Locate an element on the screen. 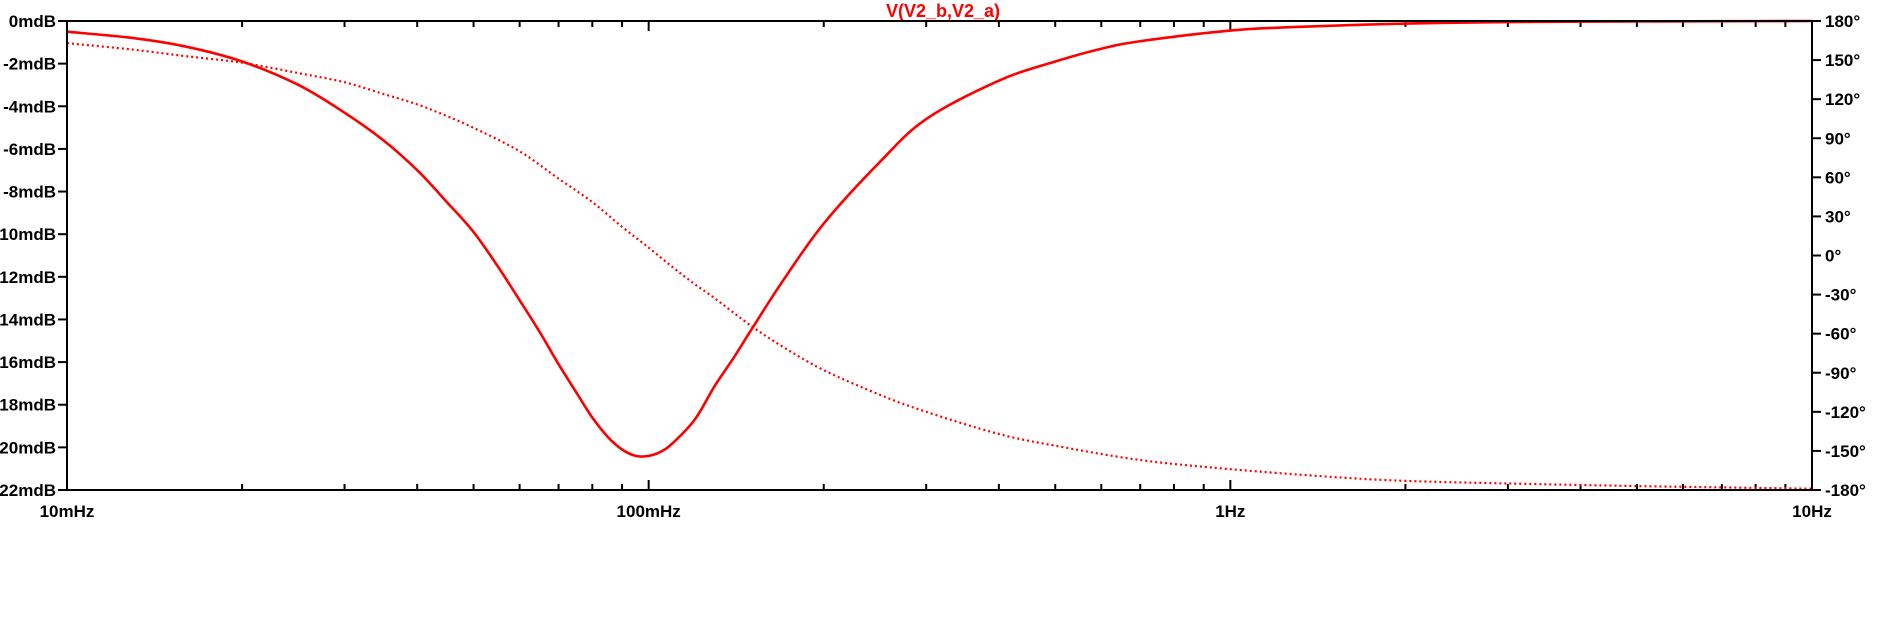 This screenshot has width=1883, height=625. y-left-tick-label: 0mdB is located at coordinates (32, 21).